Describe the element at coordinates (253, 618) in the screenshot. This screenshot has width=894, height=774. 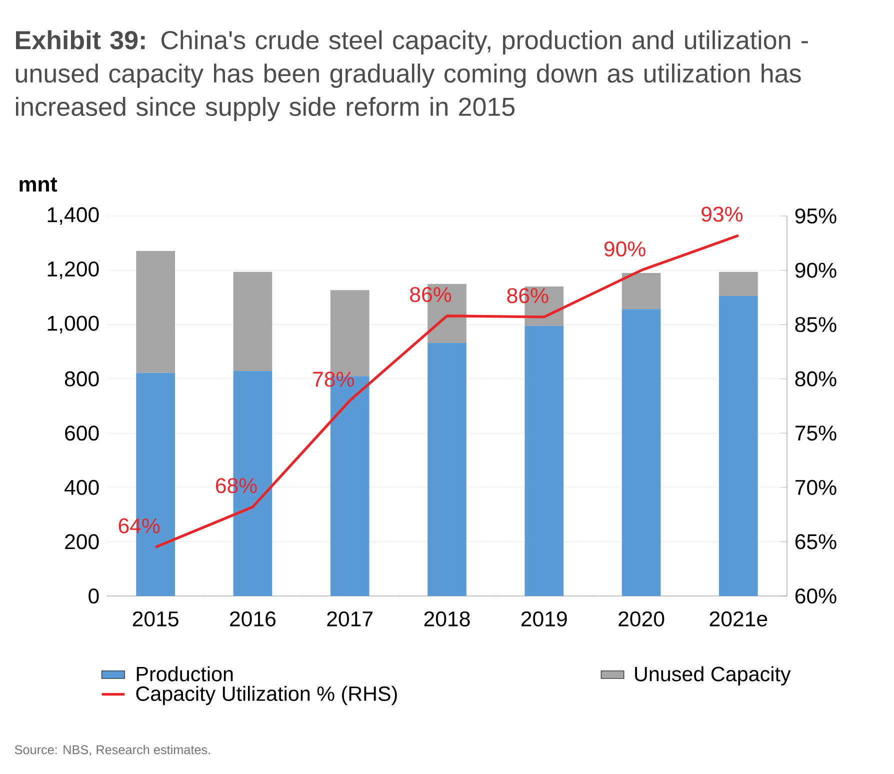
I see `x-tick-label: 2016` at that location.